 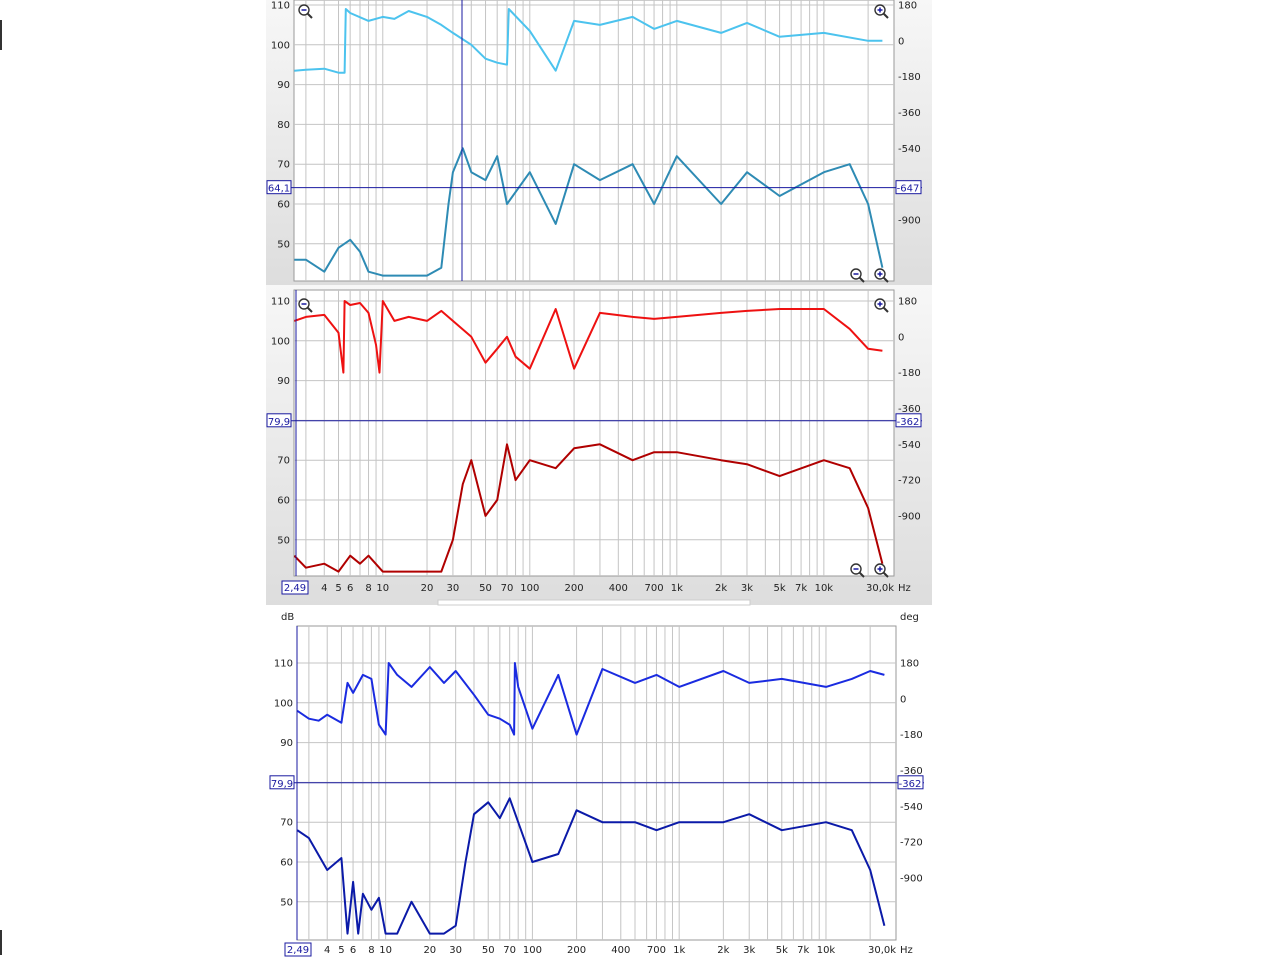 I want to click on left-axis-unit: dB, so click(x=287, y=617).